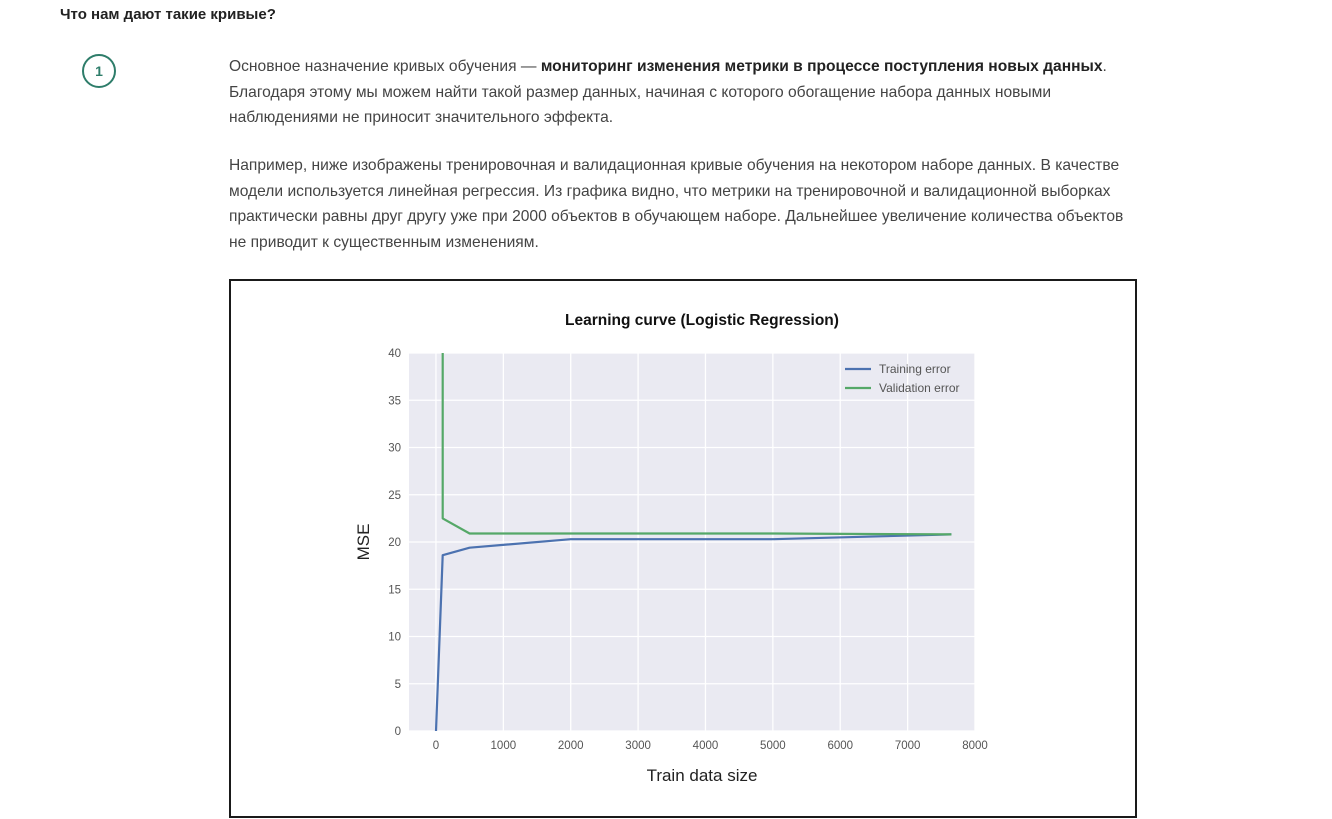 This screenshot has width=1332, height=819. Describe the element at coordinates (168, 14) in the screenshot. I see `section-heading: Что нам дают такие кривые?` at that location.